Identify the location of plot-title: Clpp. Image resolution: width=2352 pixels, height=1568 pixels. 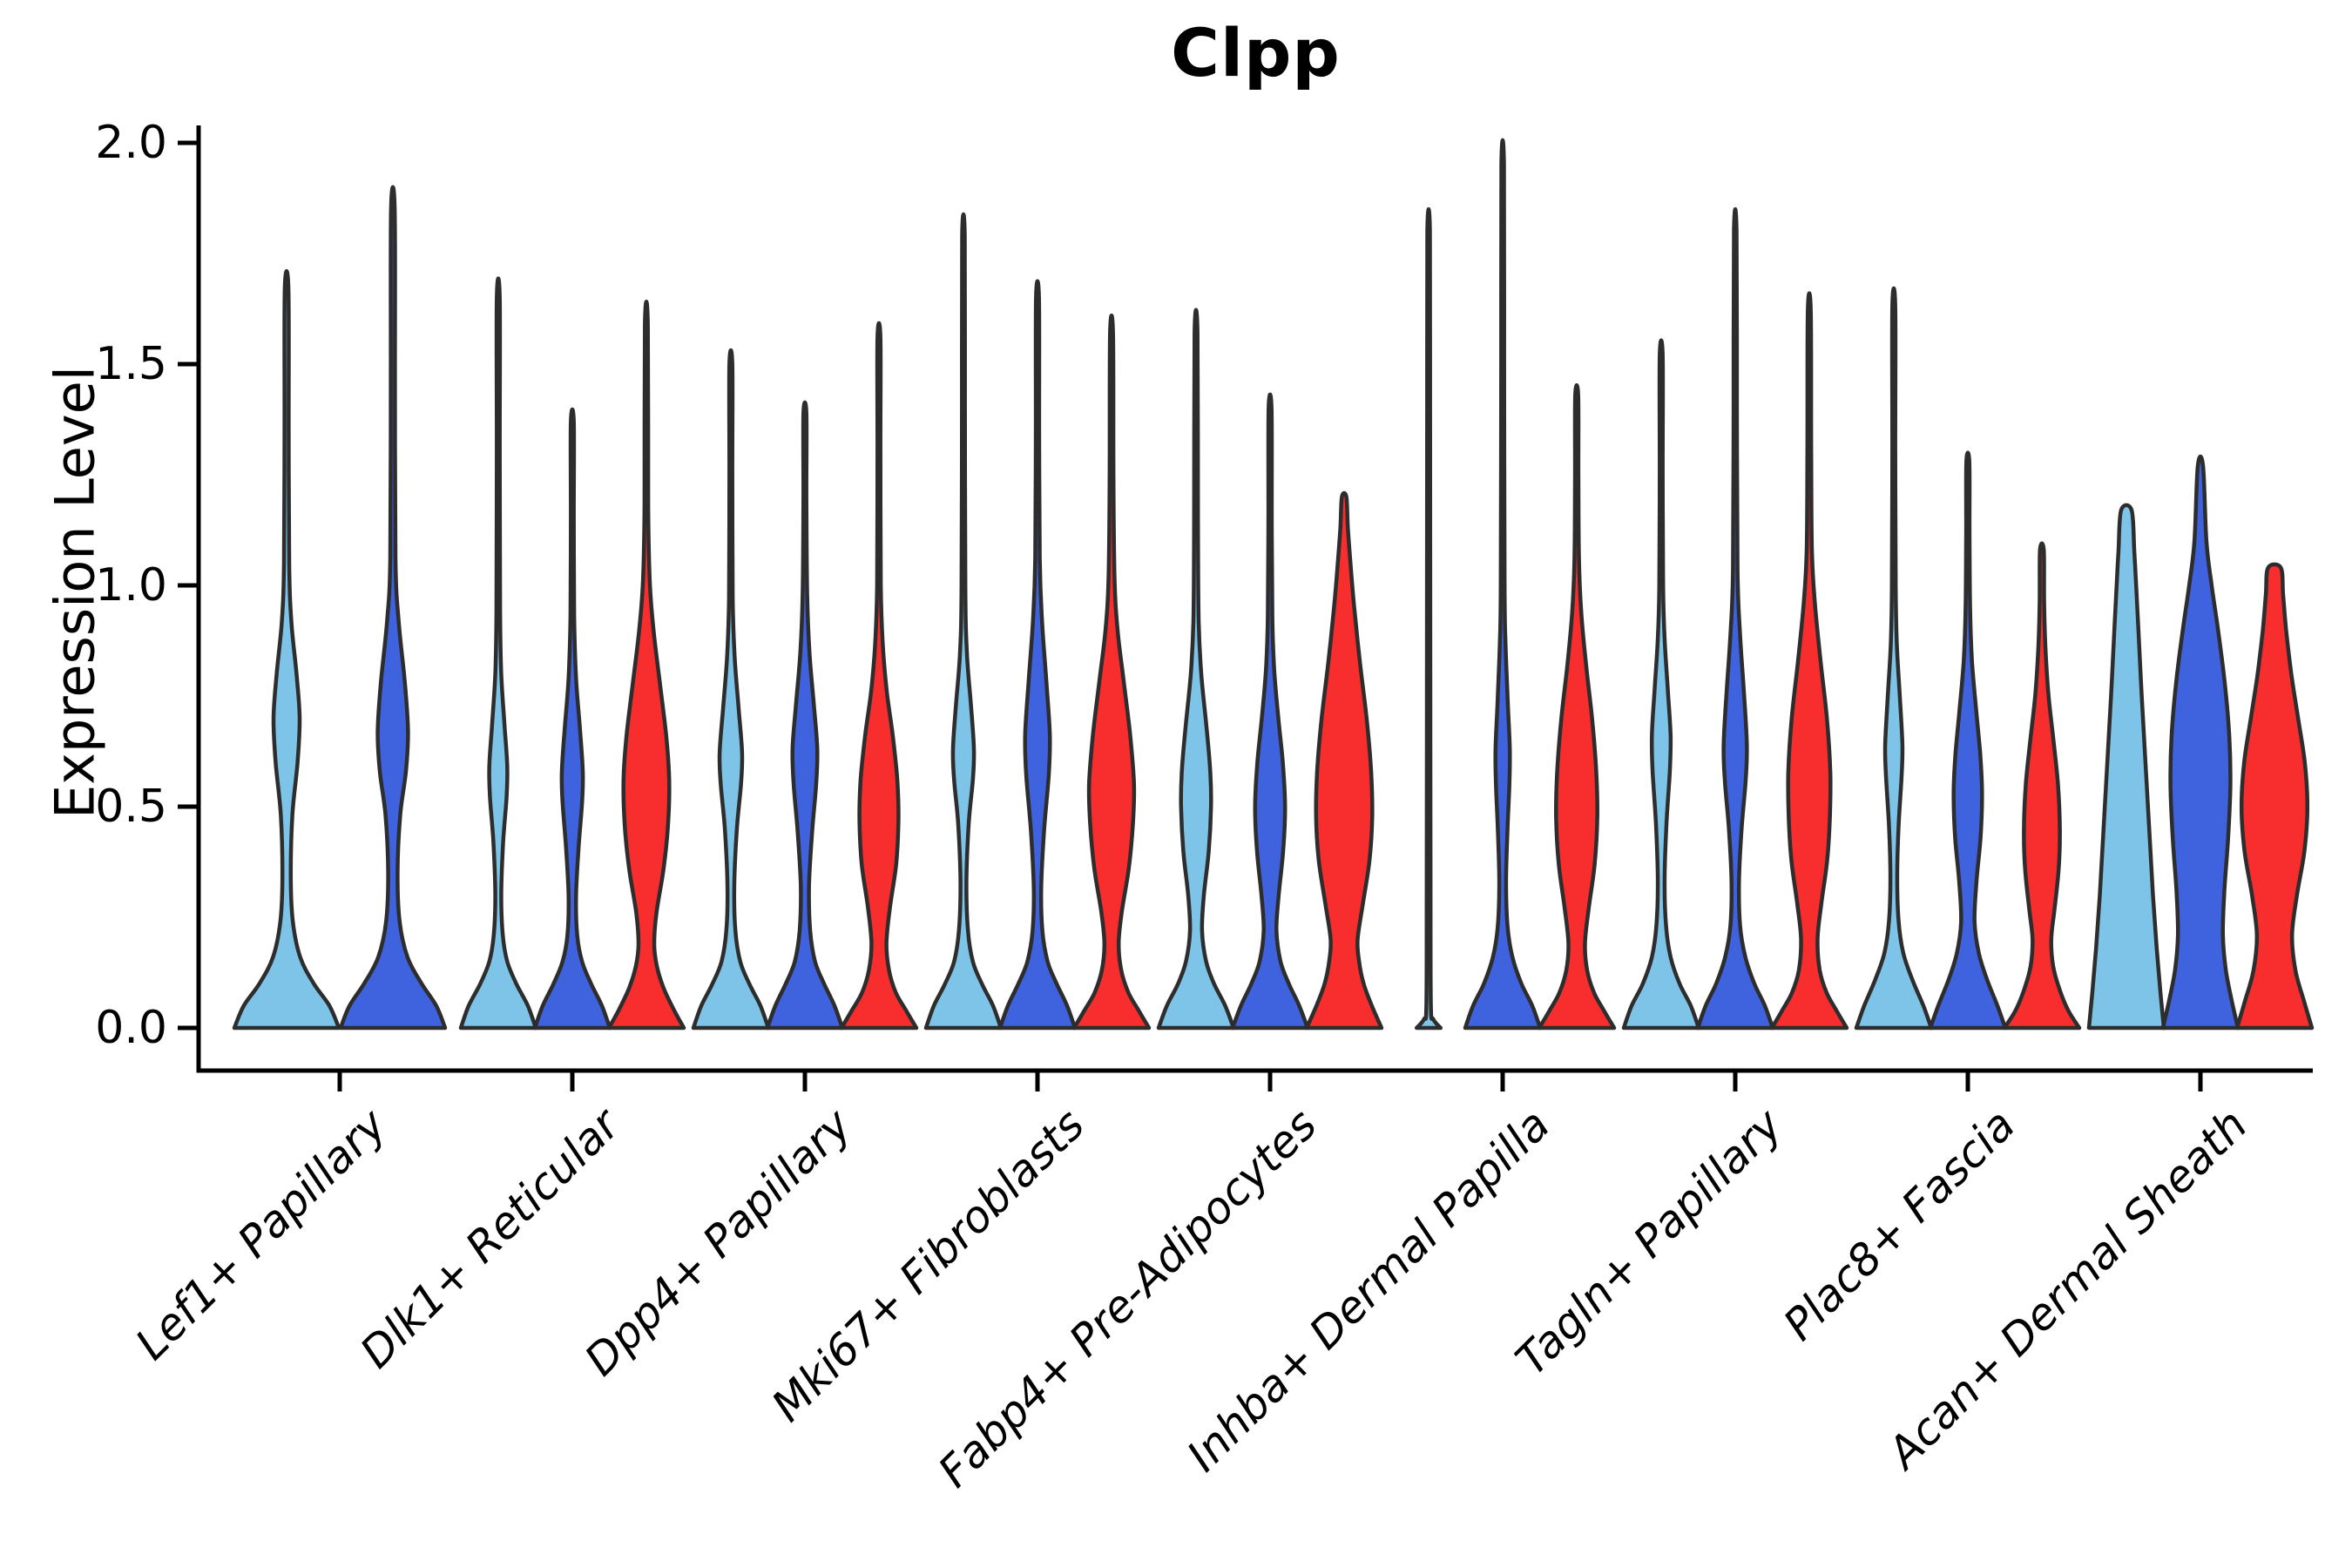
(1256, 52).